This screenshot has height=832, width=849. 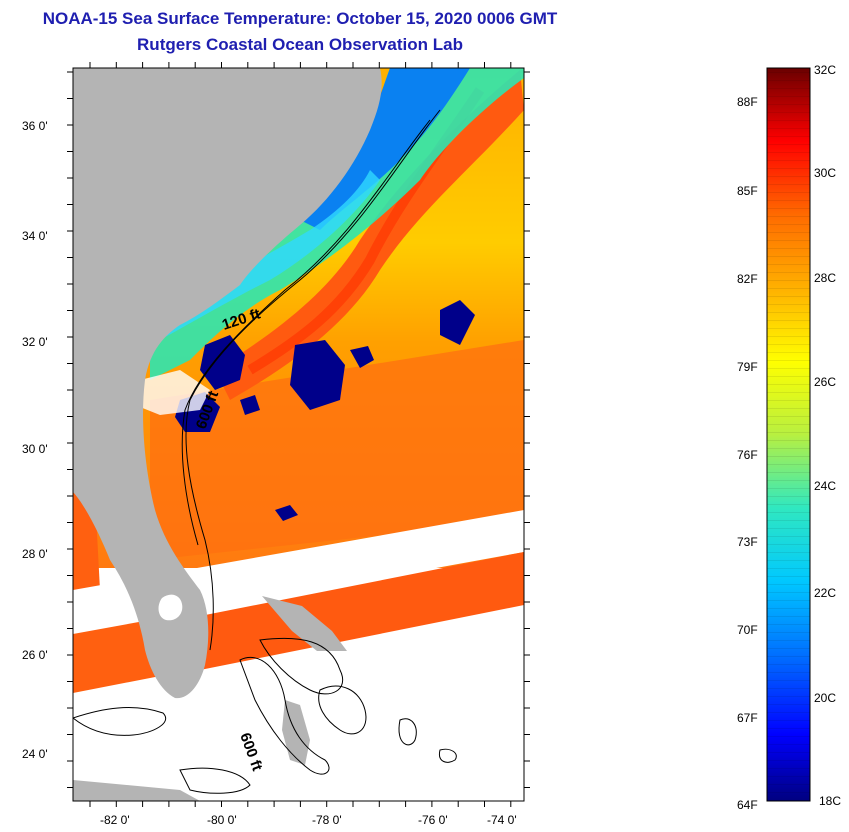 I want to click on landmass-cuba, so click(x=136, y=790).